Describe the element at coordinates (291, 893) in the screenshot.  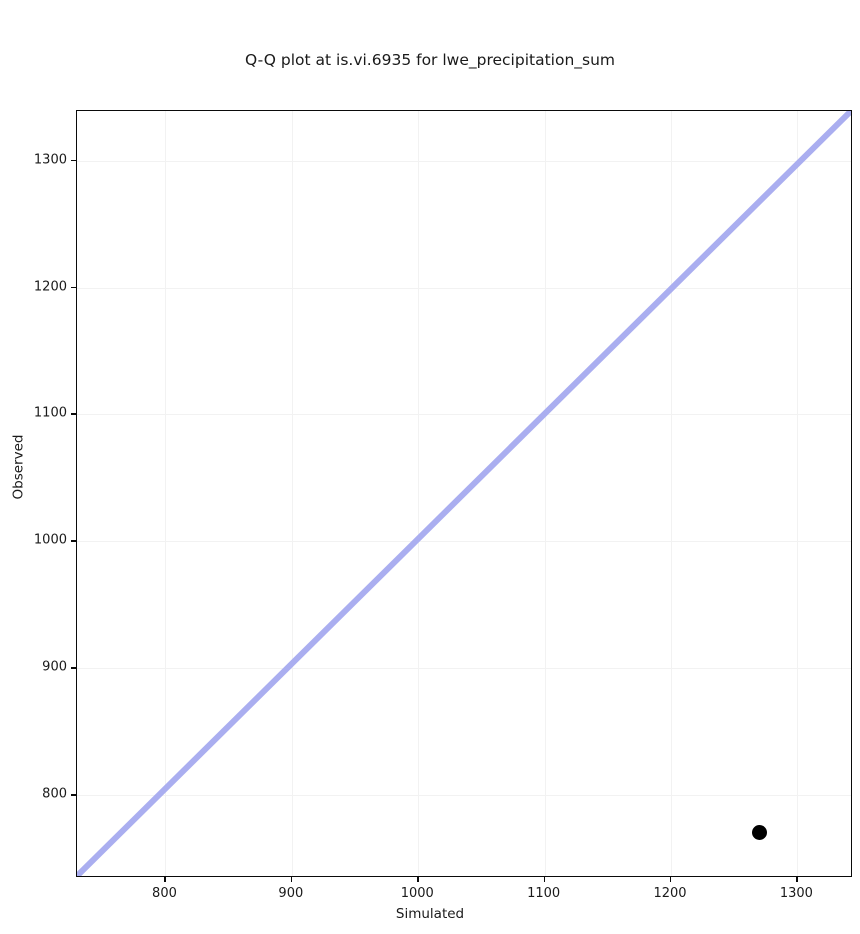
I see `x-tick-label: 900` at that location.